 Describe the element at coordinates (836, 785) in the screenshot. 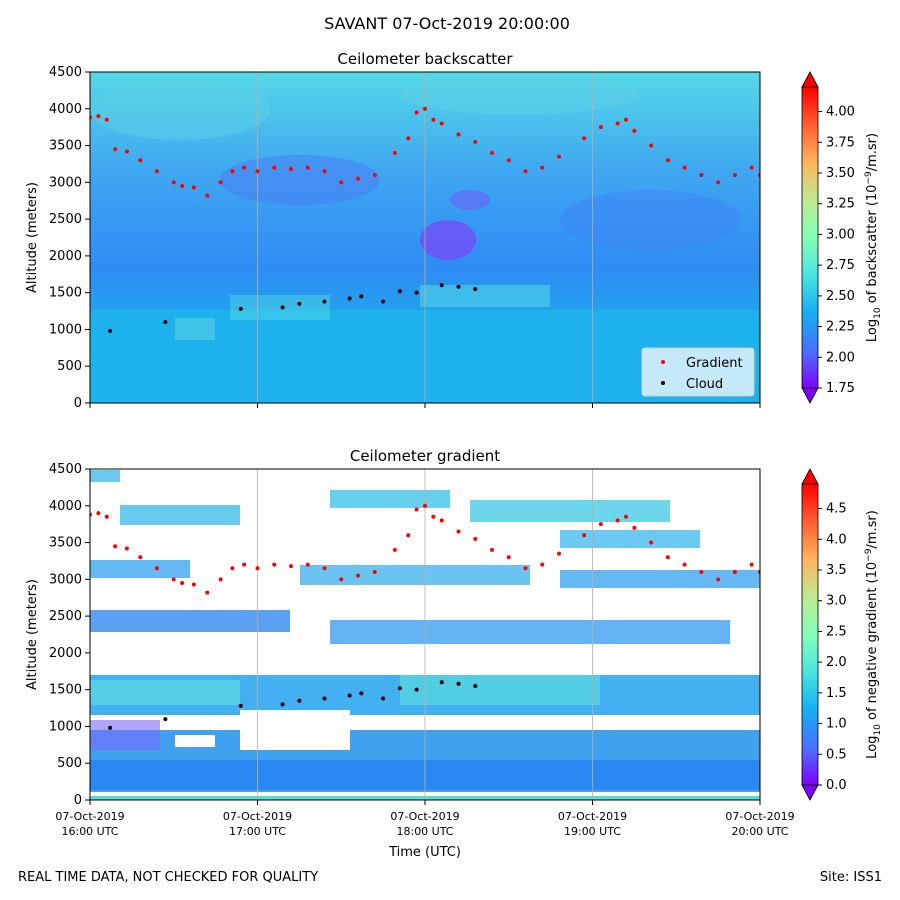

I see `colorbar-tick-label: 0.0` at that location.